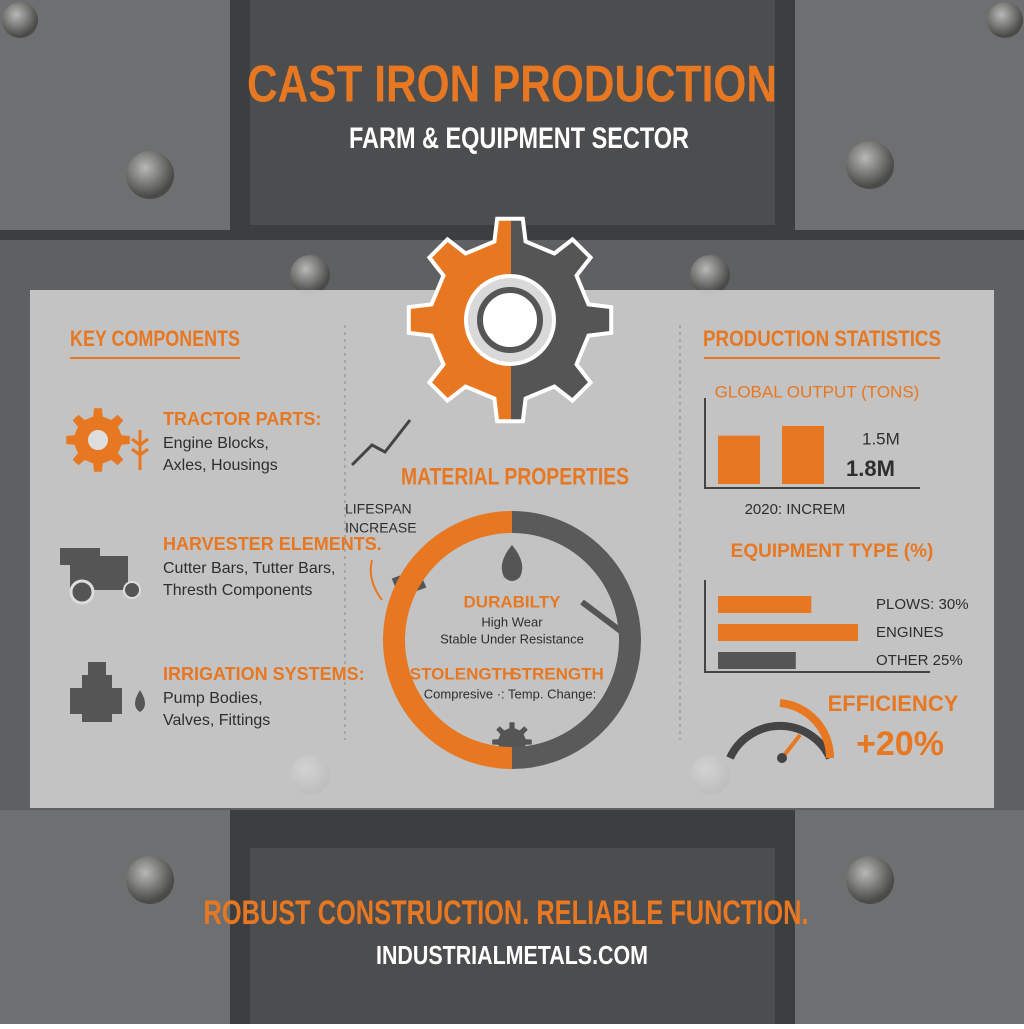  What do you see at coordinates (458, 320) in the screenshot?
I see `gear-left` at bounding box center [458, 320].